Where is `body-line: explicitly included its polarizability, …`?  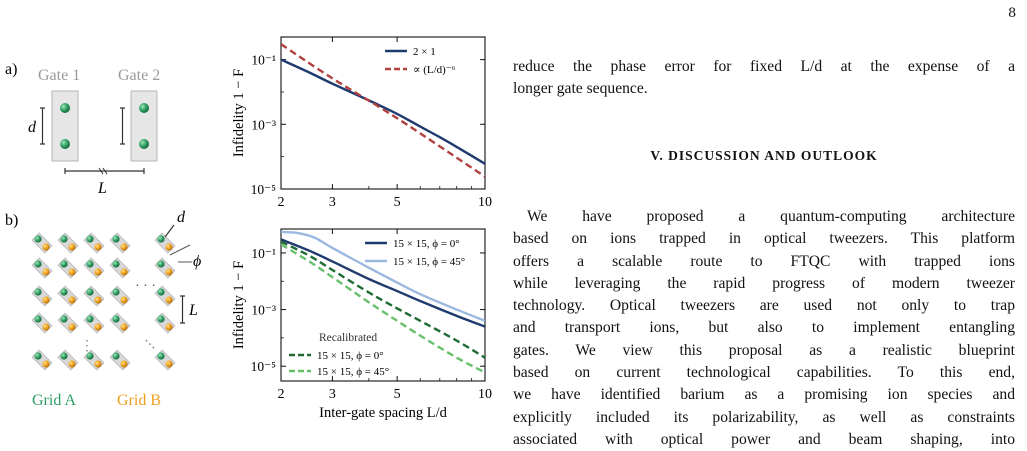 body-line: explicitly included its polarizability, … is located at coordinates (764, 417).